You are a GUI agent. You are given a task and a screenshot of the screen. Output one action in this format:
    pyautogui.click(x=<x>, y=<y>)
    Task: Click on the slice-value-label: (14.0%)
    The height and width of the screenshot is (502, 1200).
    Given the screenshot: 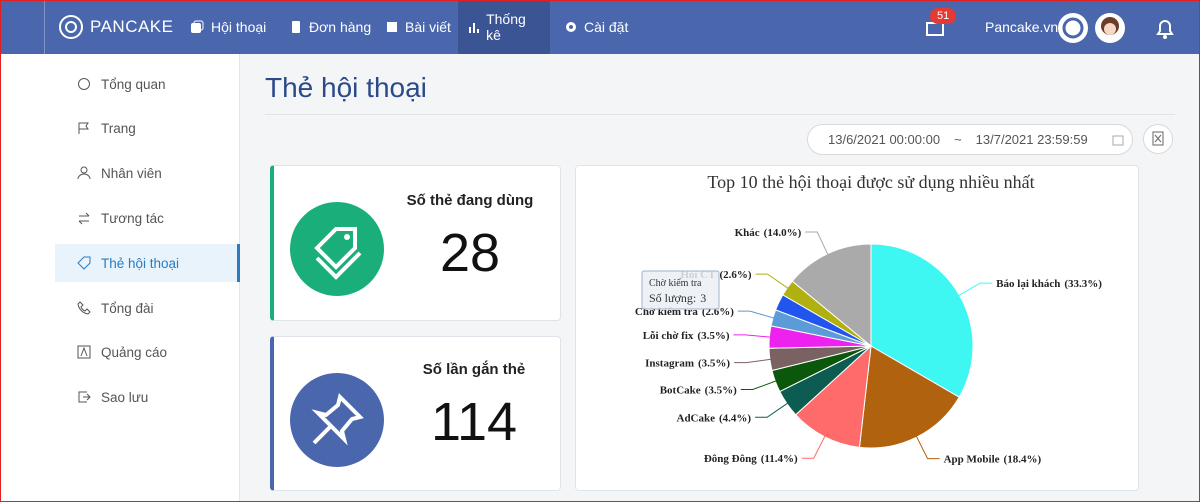 What is the action you would take?
    pyautogui.click(x=783, y=233)
    